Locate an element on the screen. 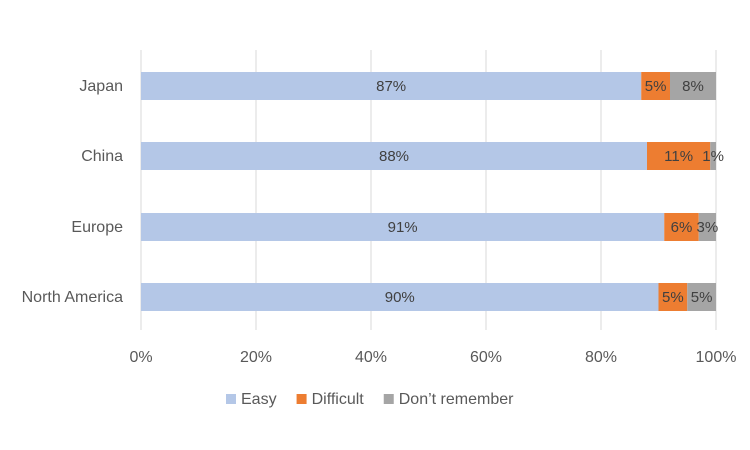  data-label: 3% is located at coordinates (708, 227).